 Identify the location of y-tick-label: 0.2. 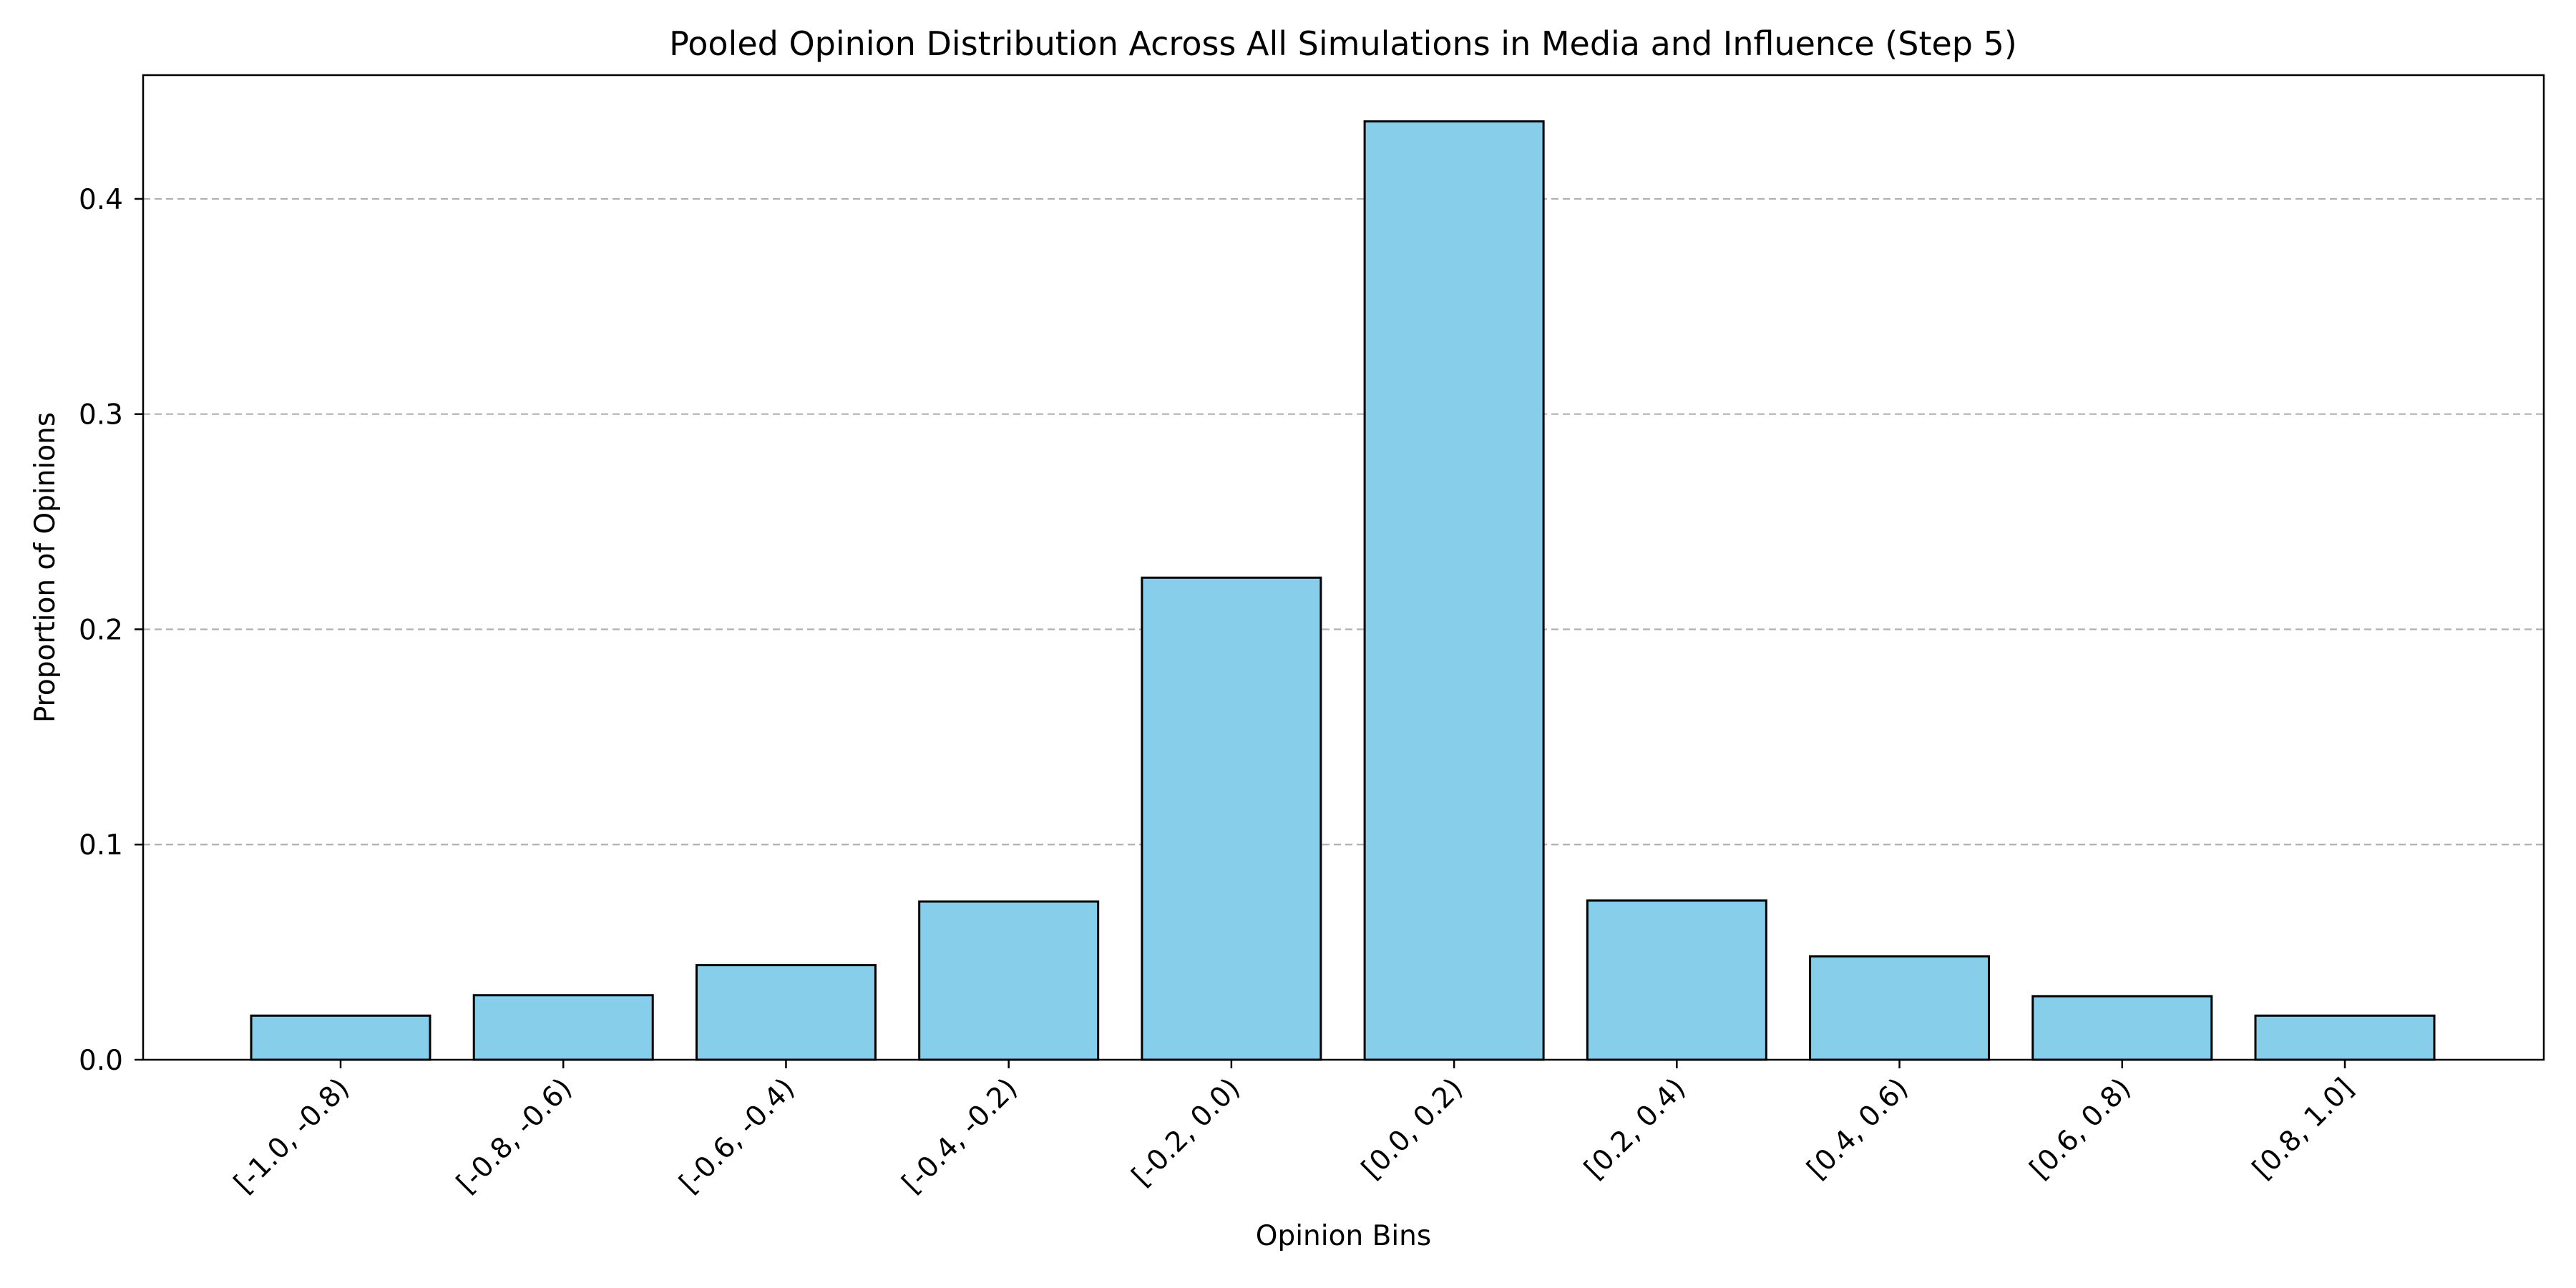
(101, 630).